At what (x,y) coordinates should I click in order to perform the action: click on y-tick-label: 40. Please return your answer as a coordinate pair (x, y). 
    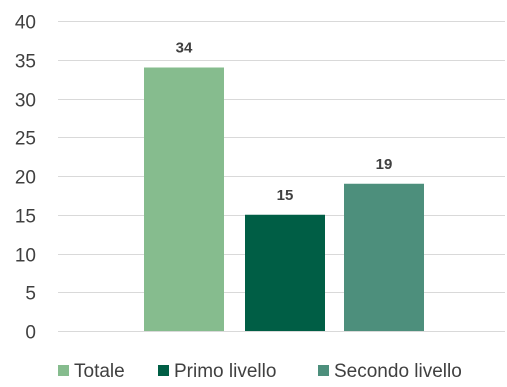
    Looking at the image, I should click on (25, 23).